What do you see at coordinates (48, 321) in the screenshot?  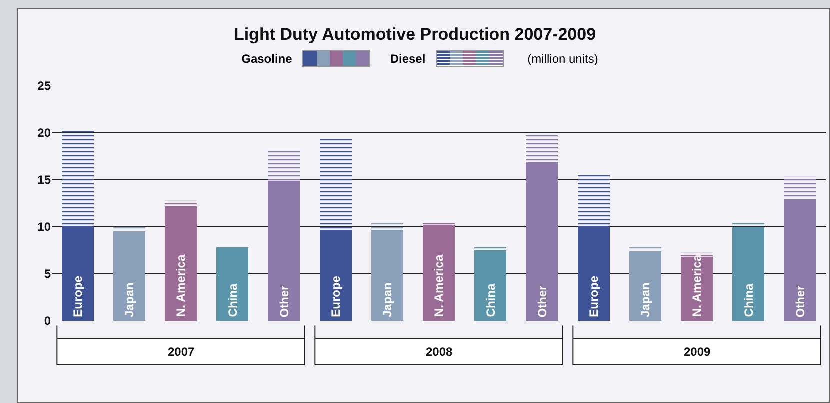 I see `y-tick-label: 0` at bounding box center [48, 321].